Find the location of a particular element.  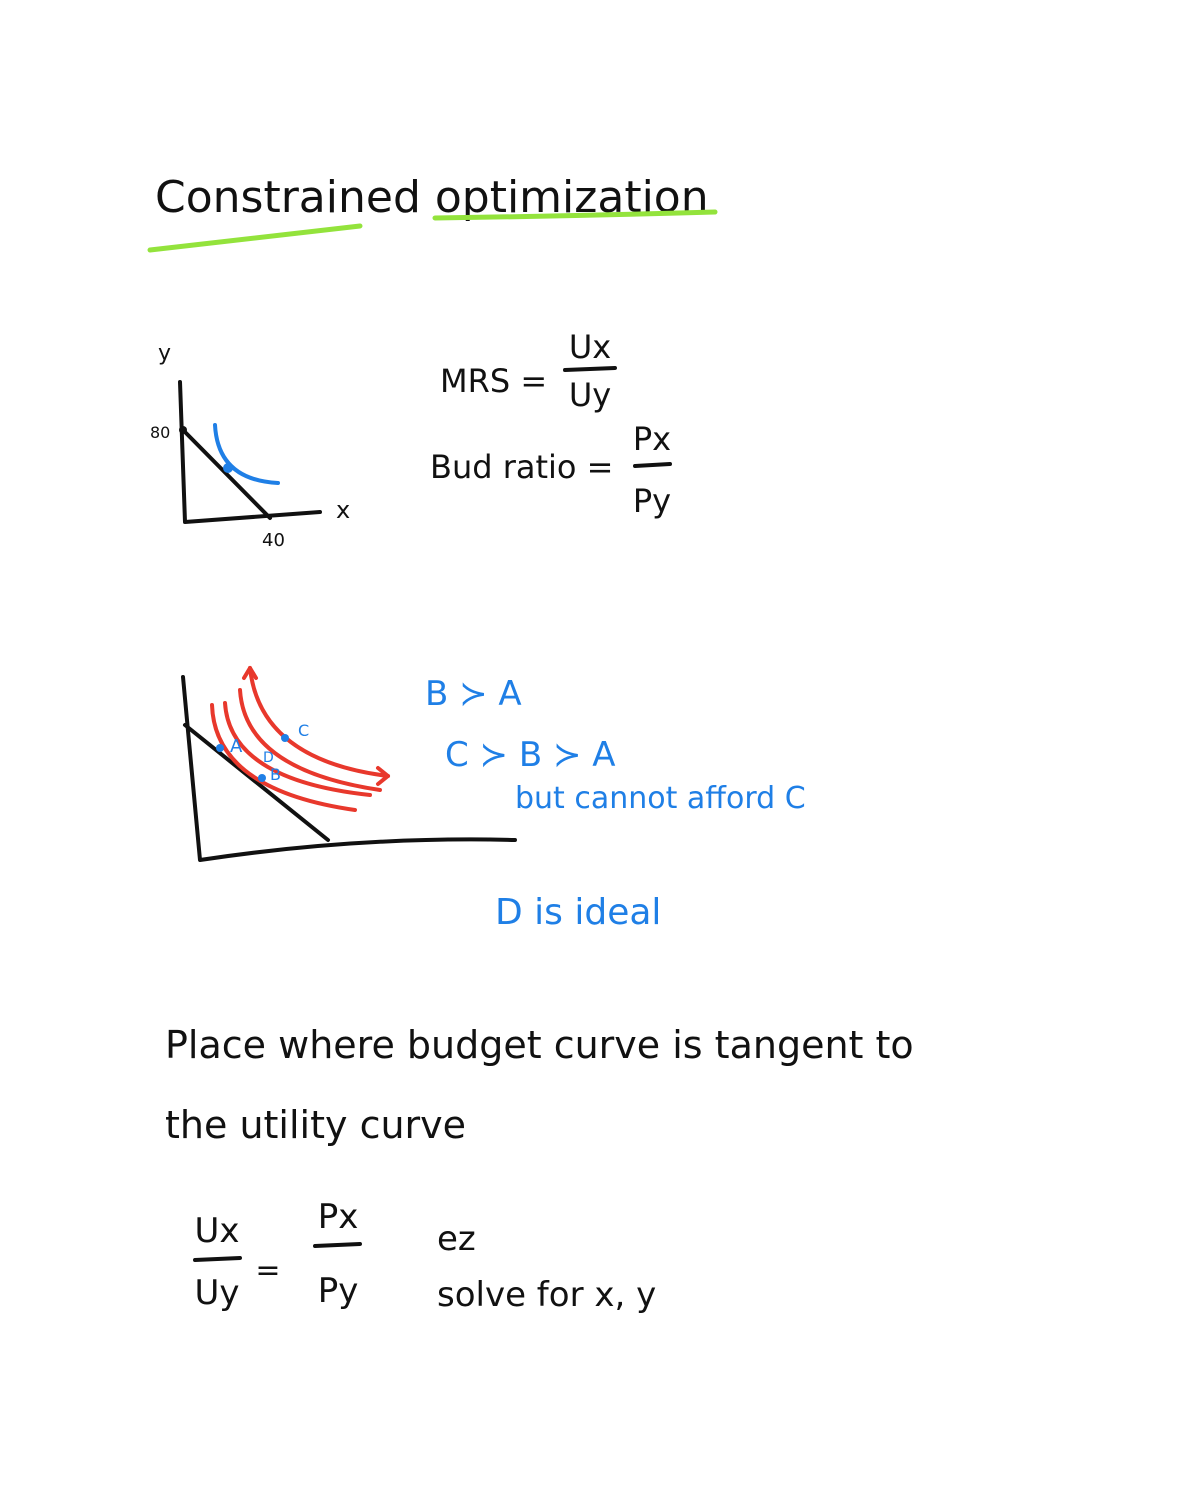

arrow-heads is located at coordinates (316, 726).